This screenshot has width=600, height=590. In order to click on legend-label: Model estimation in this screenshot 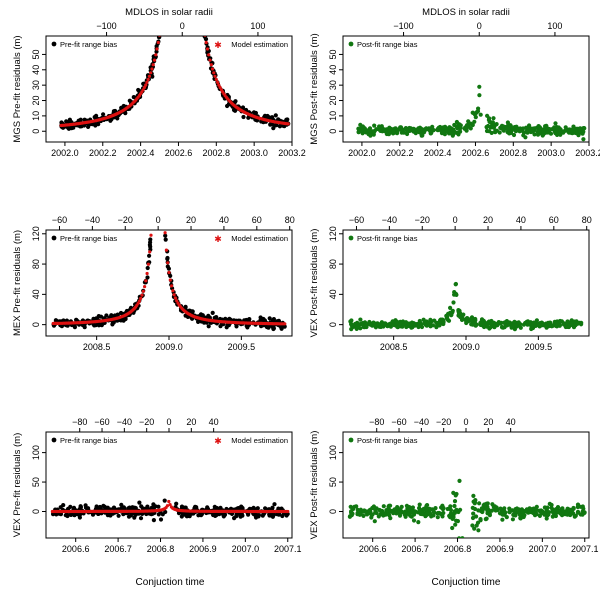, I will do `click(259, 440)`.